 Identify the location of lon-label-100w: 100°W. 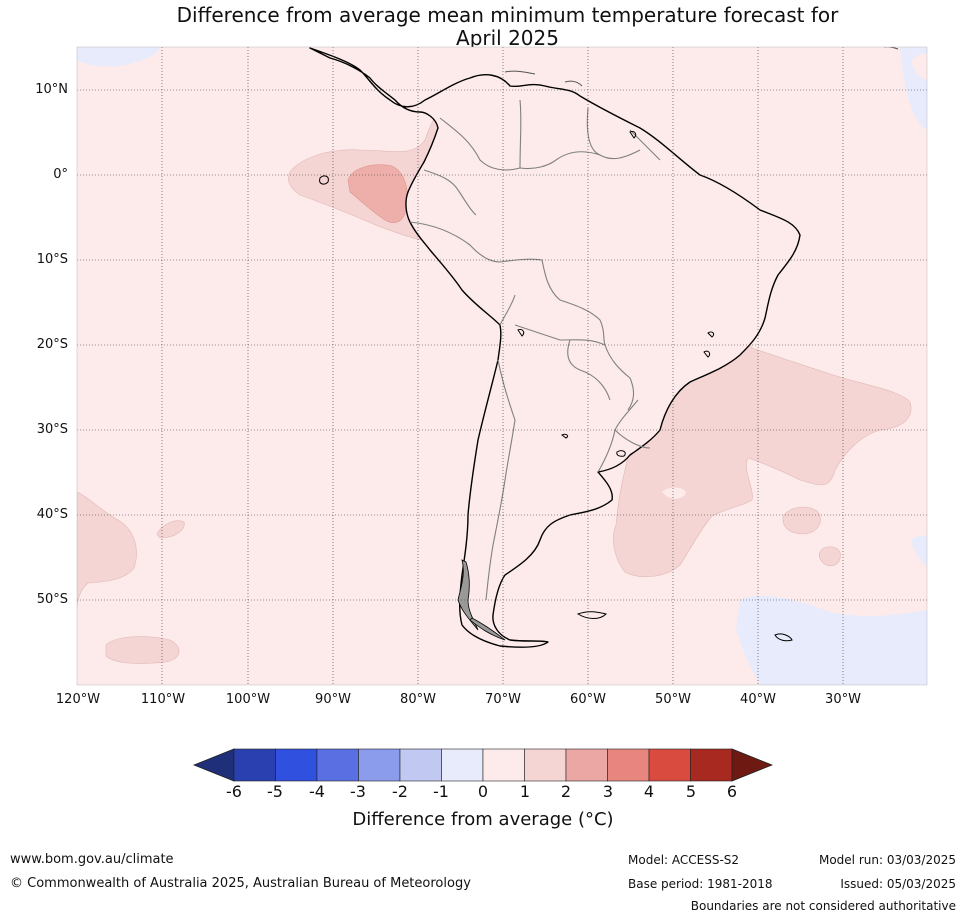
(248, 699).